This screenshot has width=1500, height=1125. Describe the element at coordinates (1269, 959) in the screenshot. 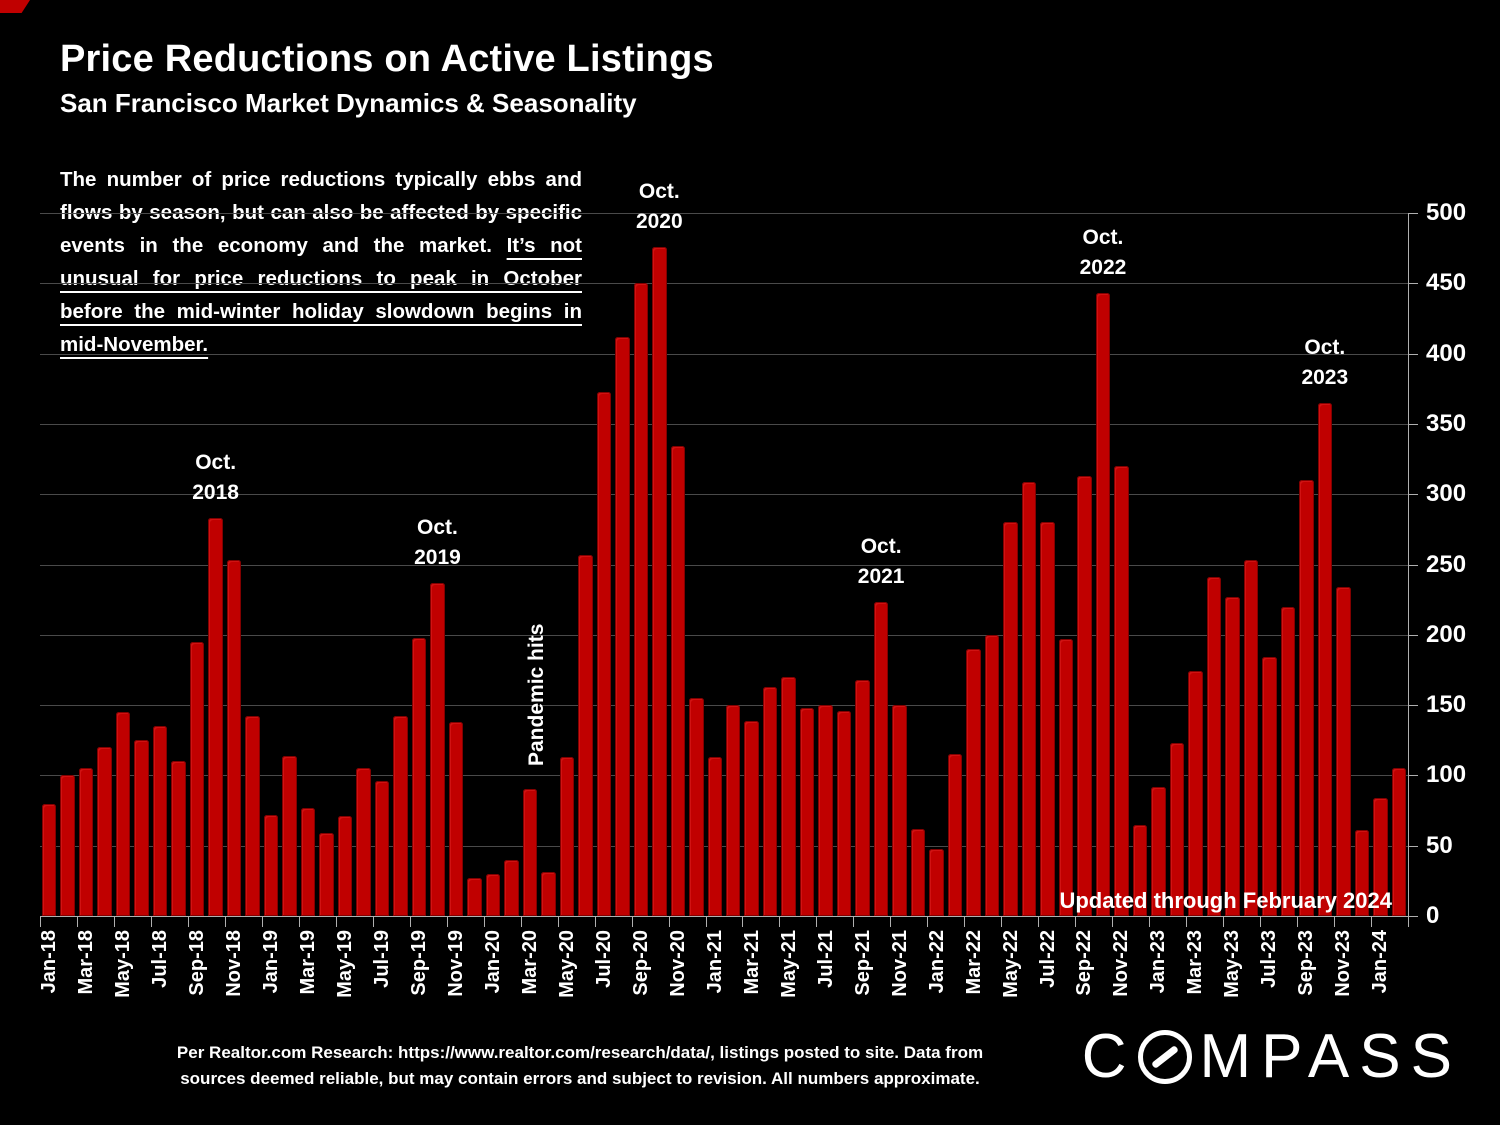

I see `x-axis-label: Jul-23` at that location.